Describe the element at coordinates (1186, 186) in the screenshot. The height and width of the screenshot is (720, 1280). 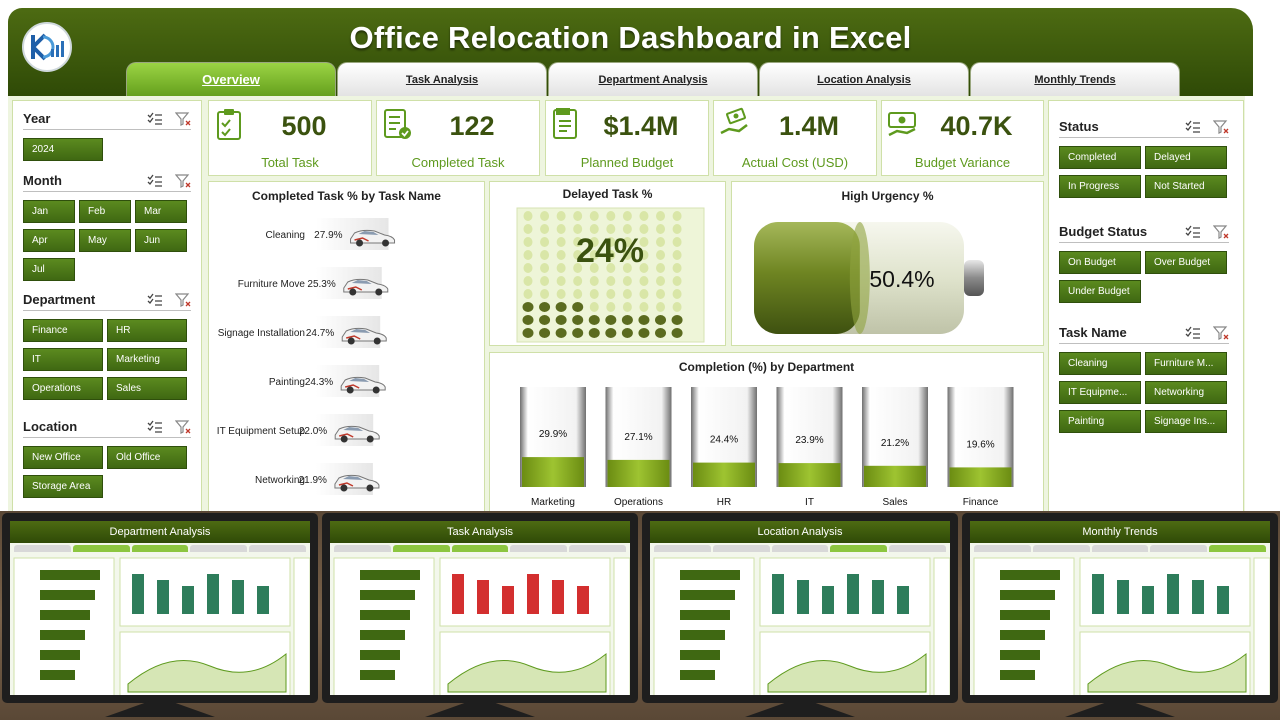
I see `slicer-item-not-started: Not Started` at that location.